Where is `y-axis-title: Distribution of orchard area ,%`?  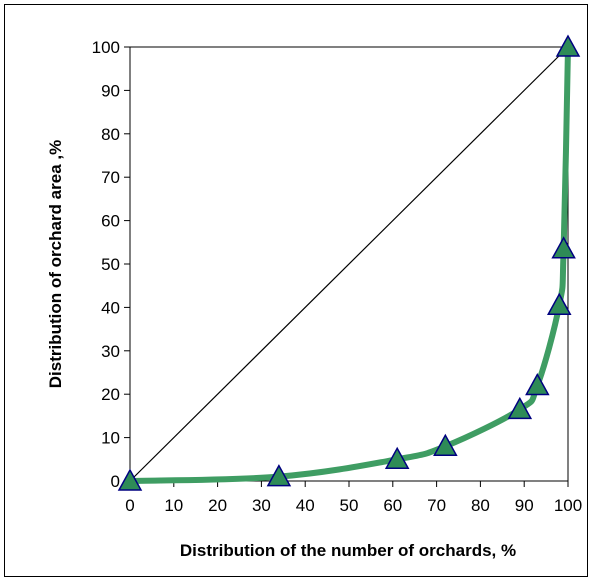 y-axis-title: Distribution of orchard area ,% is located at coordinates (55, 264).